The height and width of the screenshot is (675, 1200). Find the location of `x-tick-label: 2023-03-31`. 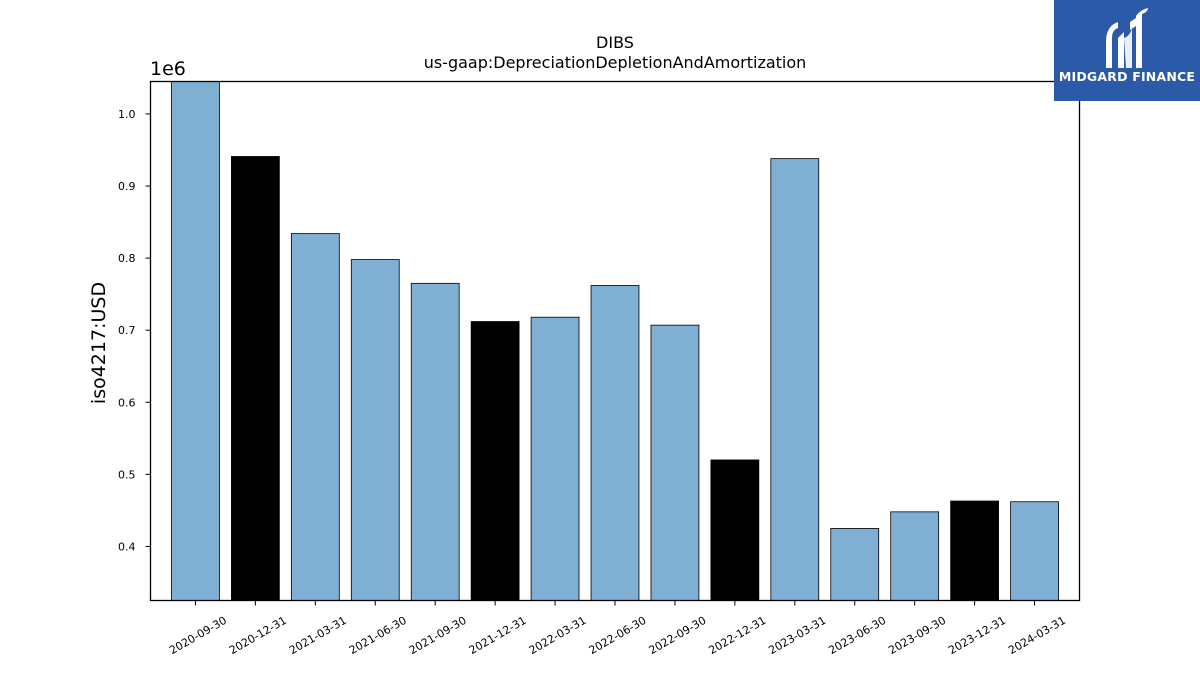

x-tick-label: 2023-03-31 is located at coordinates (797, 635).